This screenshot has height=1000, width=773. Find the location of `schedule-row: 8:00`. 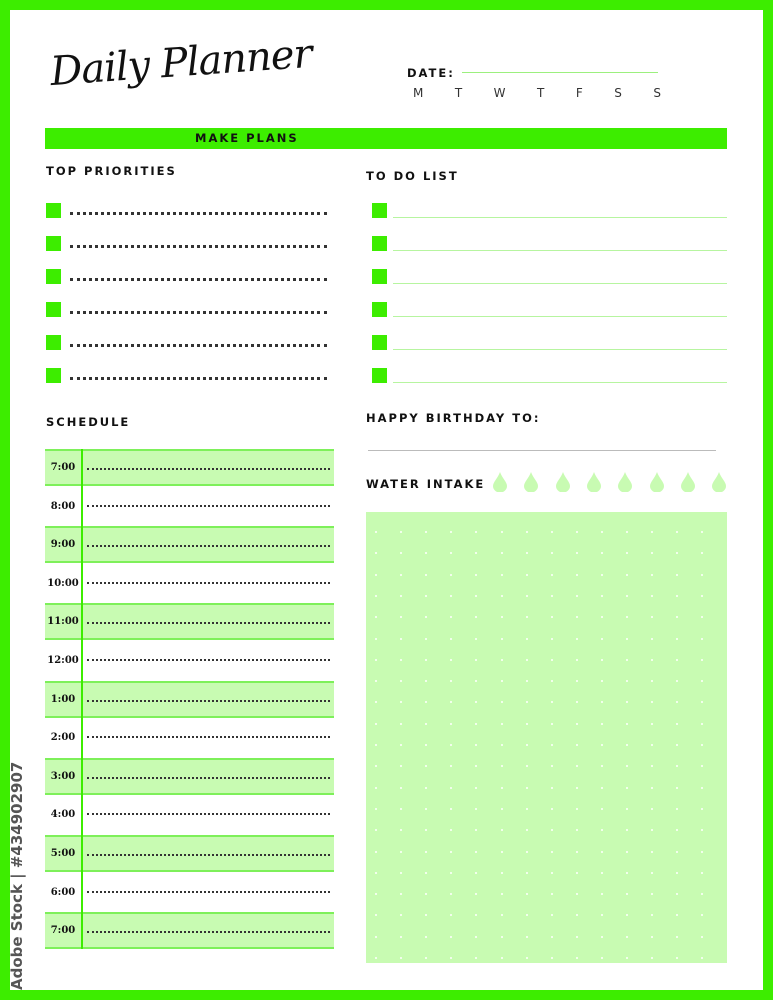

schedule-row: 8:00 is located at coordinates (189, 506).